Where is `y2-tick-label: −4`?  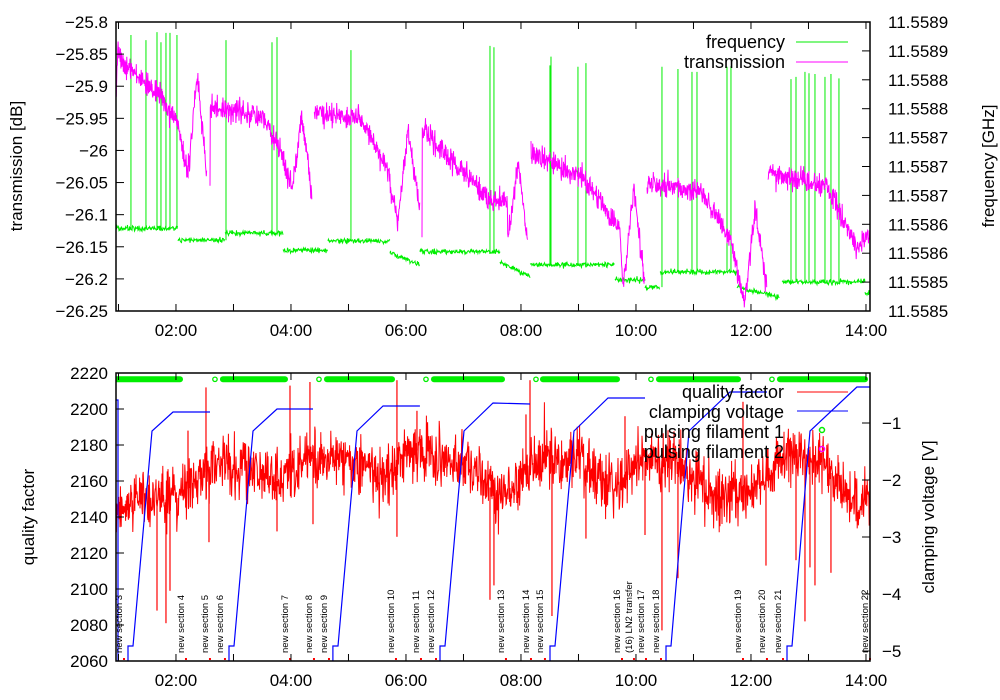
y2-tick-label: −4 is located at coordinates (891, 594).